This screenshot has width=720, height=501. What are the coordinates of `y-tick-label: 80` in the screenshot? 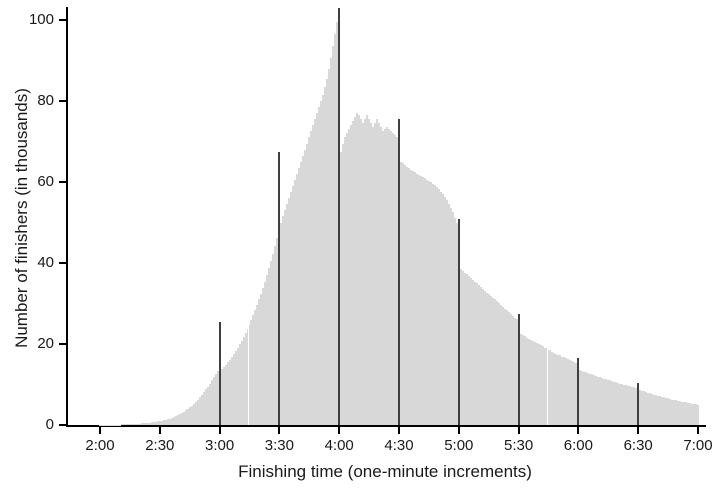 It's located at (45, 100).